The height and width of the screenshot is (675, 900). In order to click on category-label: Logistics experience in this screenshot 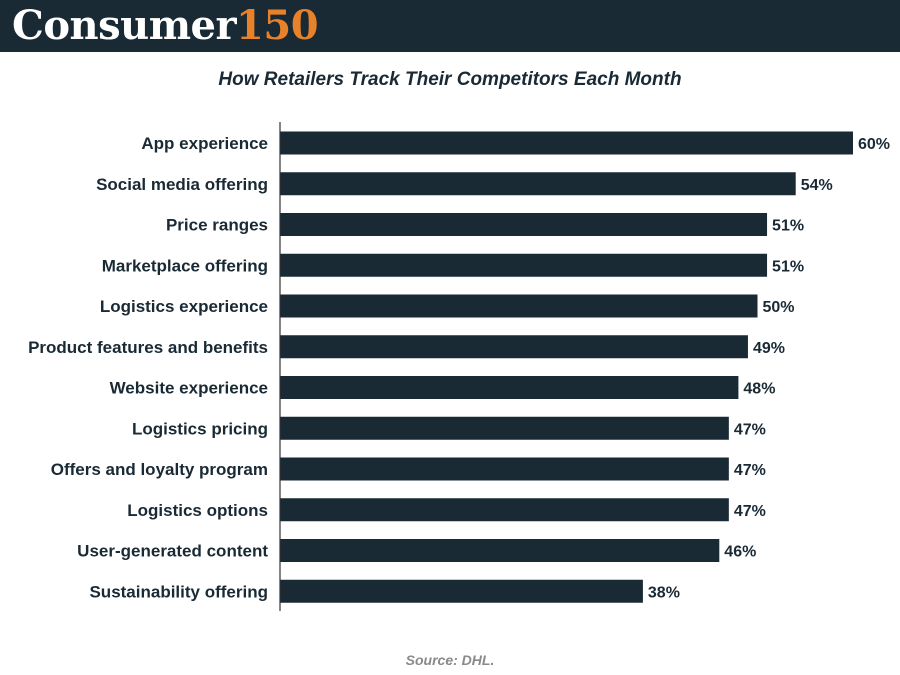, I will do `click(184, 306)`.